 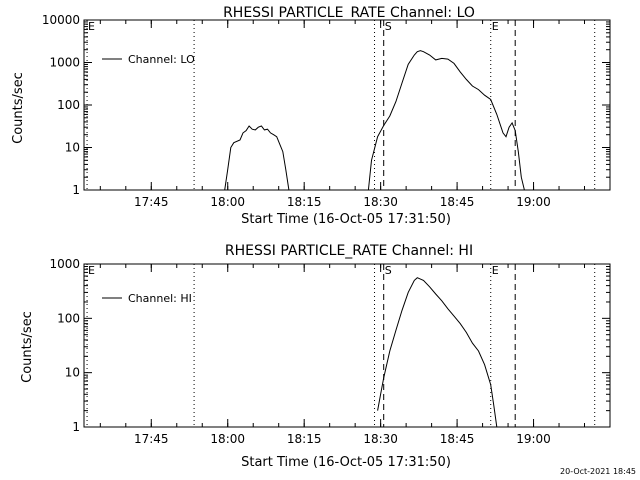 I want to click on panel-hi-xtick-label: 18:00, so click(x=227, y=439).